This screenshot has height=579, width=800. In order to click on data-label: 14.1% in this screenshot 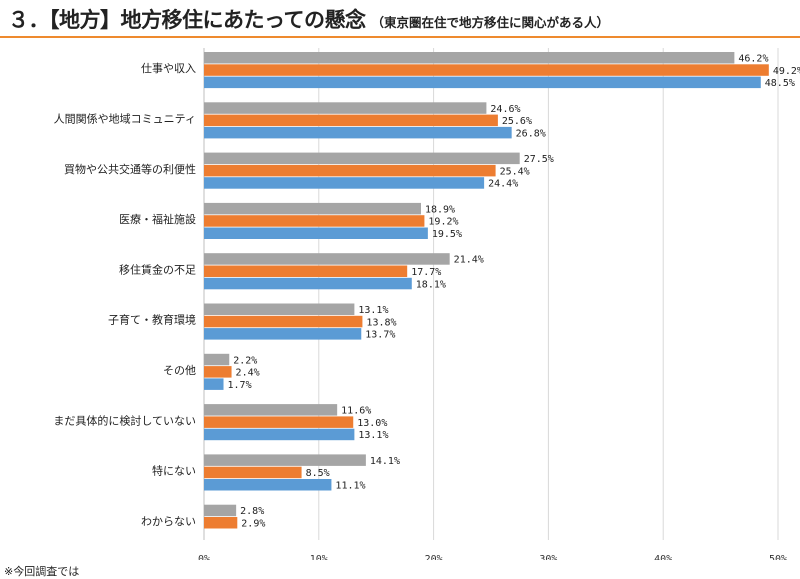, I will do `click(385, 461)`.